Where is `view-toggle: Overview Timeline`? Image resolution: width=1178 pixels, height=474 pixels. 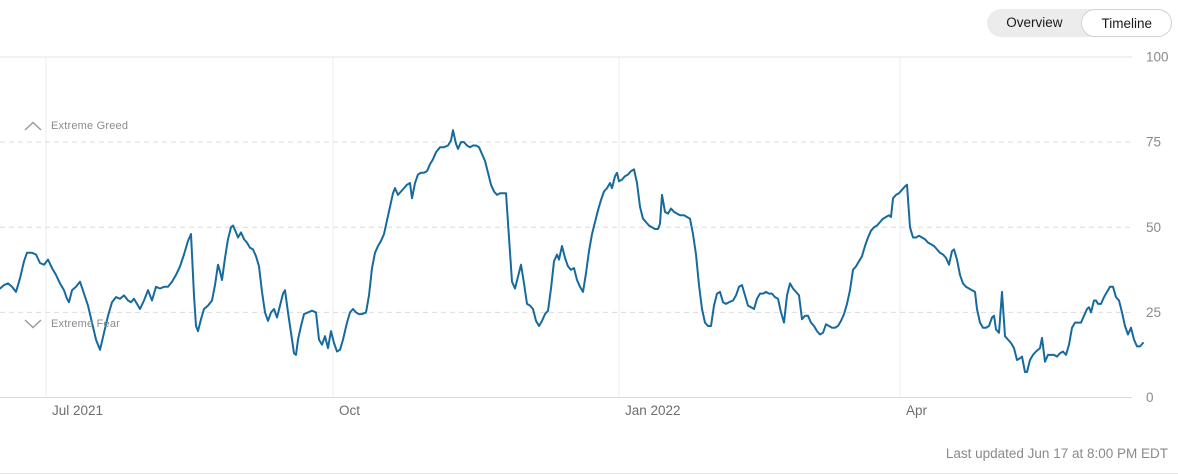 view-toggle: Overview Timeline is located at coordinates (1079, 23).